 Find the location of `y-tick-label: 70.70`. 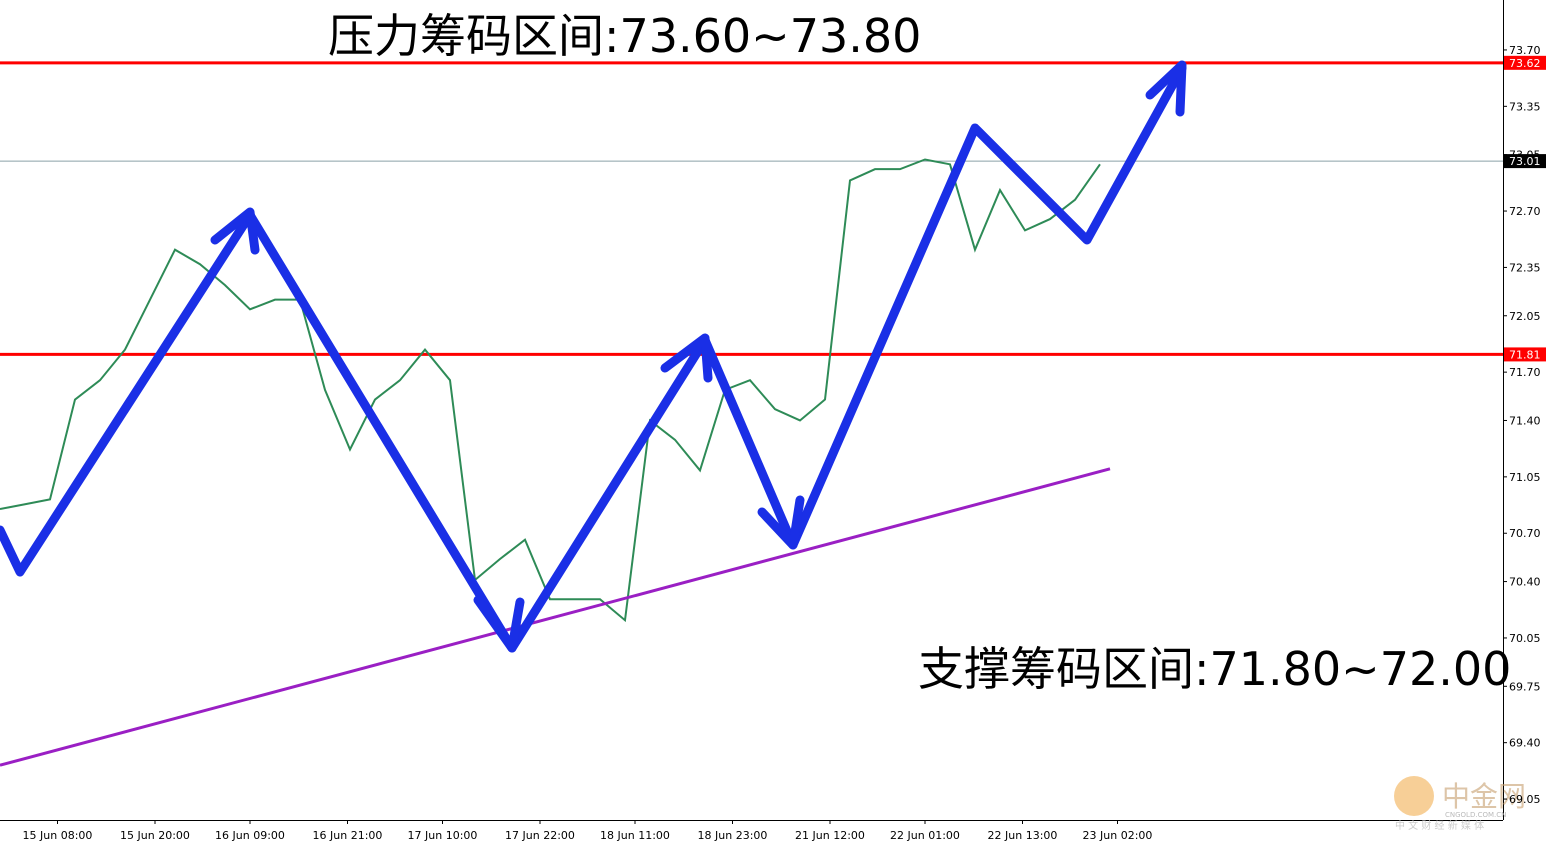

y-tick-label: 70.70 is located at coordinates (1525, 533).